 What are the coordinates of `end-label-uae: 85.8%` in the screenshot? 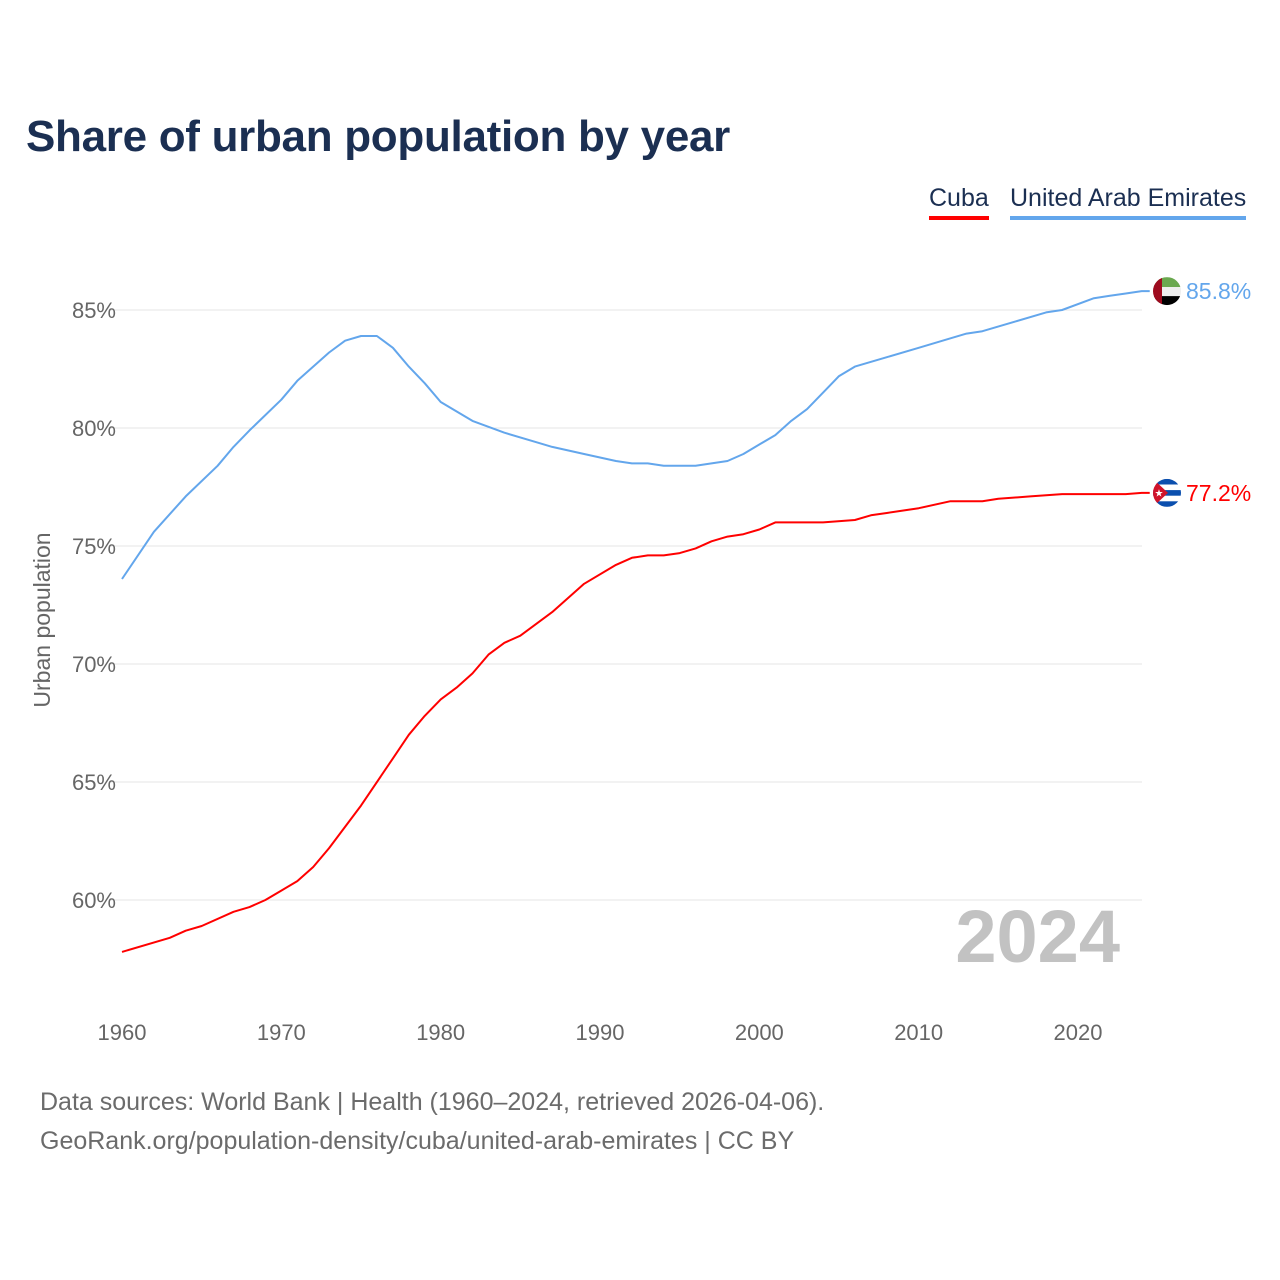 It's located at (1218, 291).